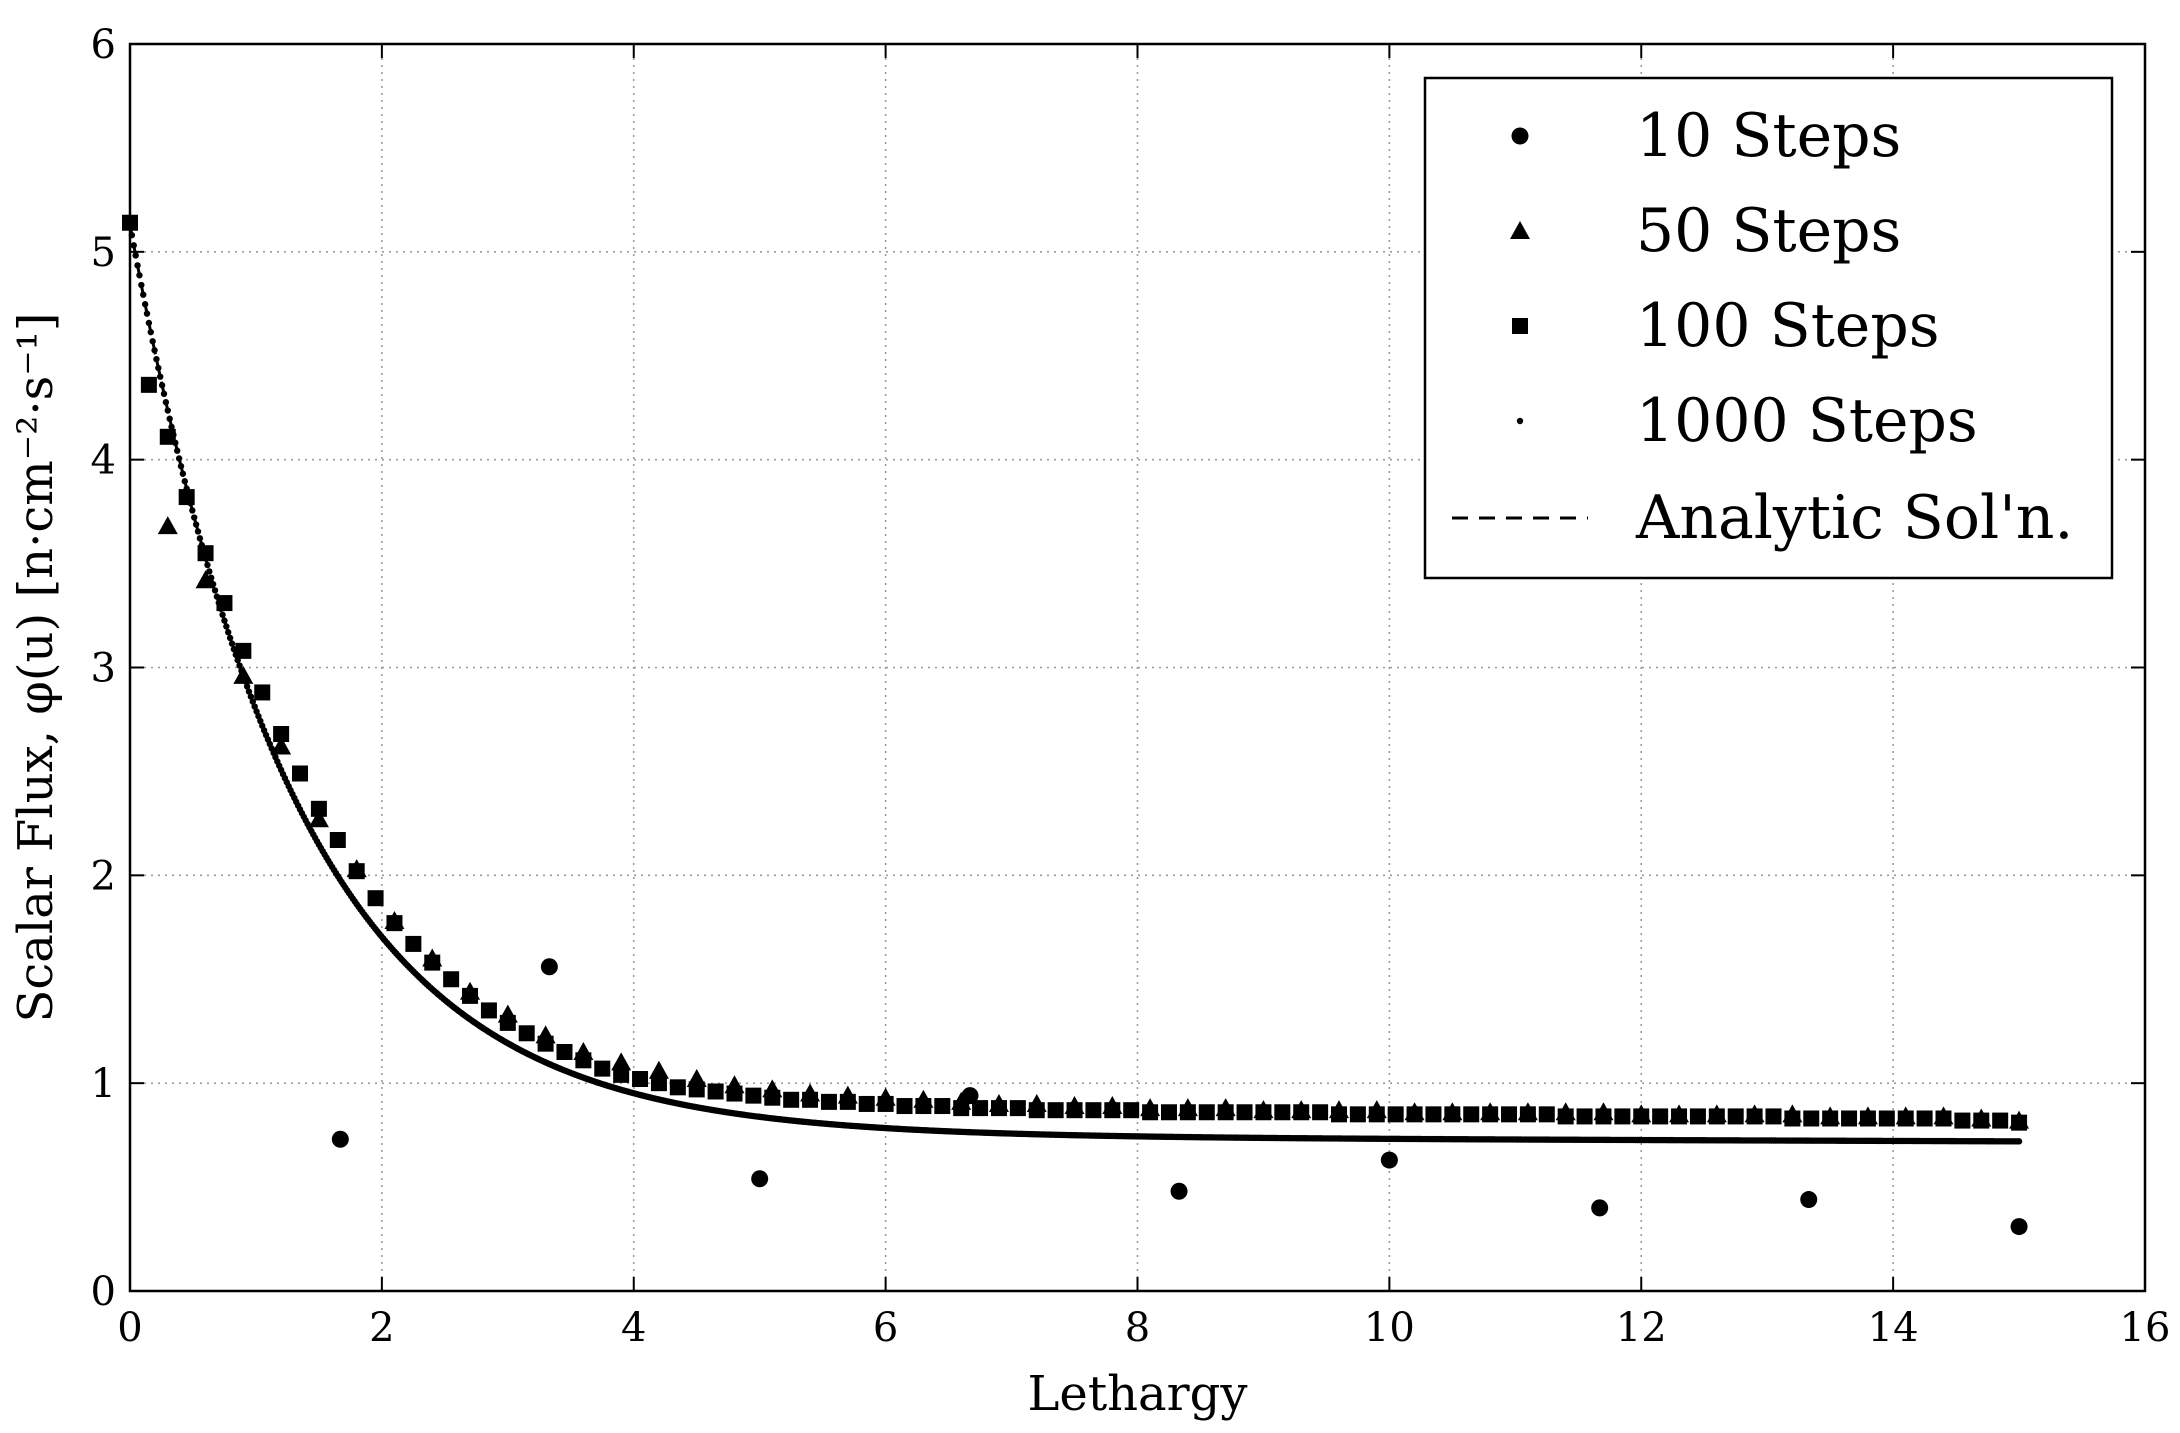  What do you see at coordinates (1520, 326) in the screenshot?
I see `legend-symbol-square` at bounding box center [1520, 326].